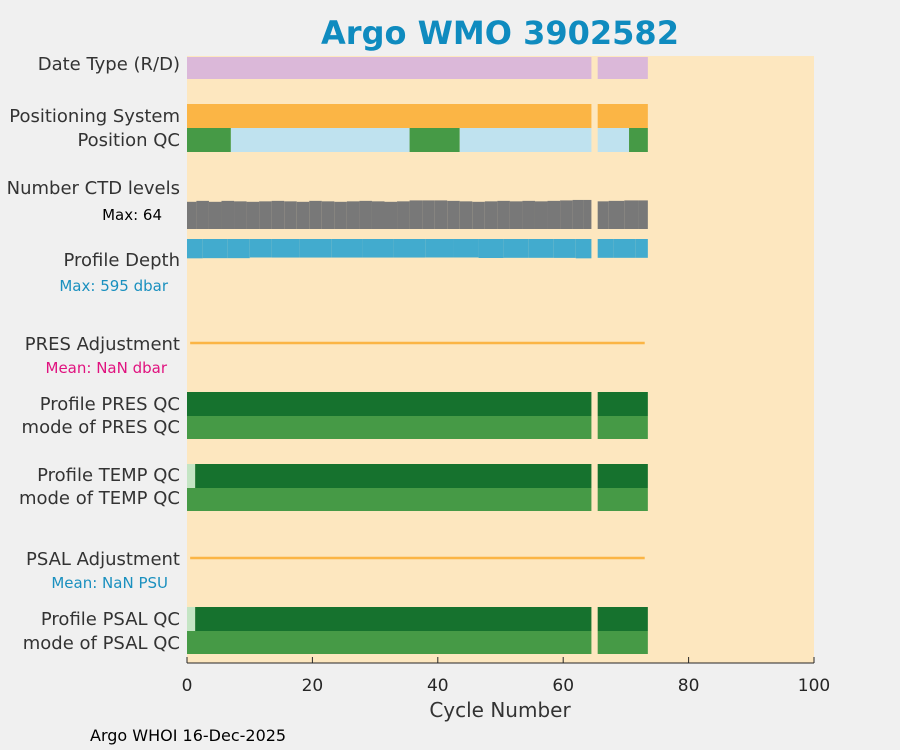 This screenshot has height=750, width=900. Describe the element at coordinates (188, 735) in the screenshot. I see `footer-text: Argo WHOI 16-Dec-2025` at that location.